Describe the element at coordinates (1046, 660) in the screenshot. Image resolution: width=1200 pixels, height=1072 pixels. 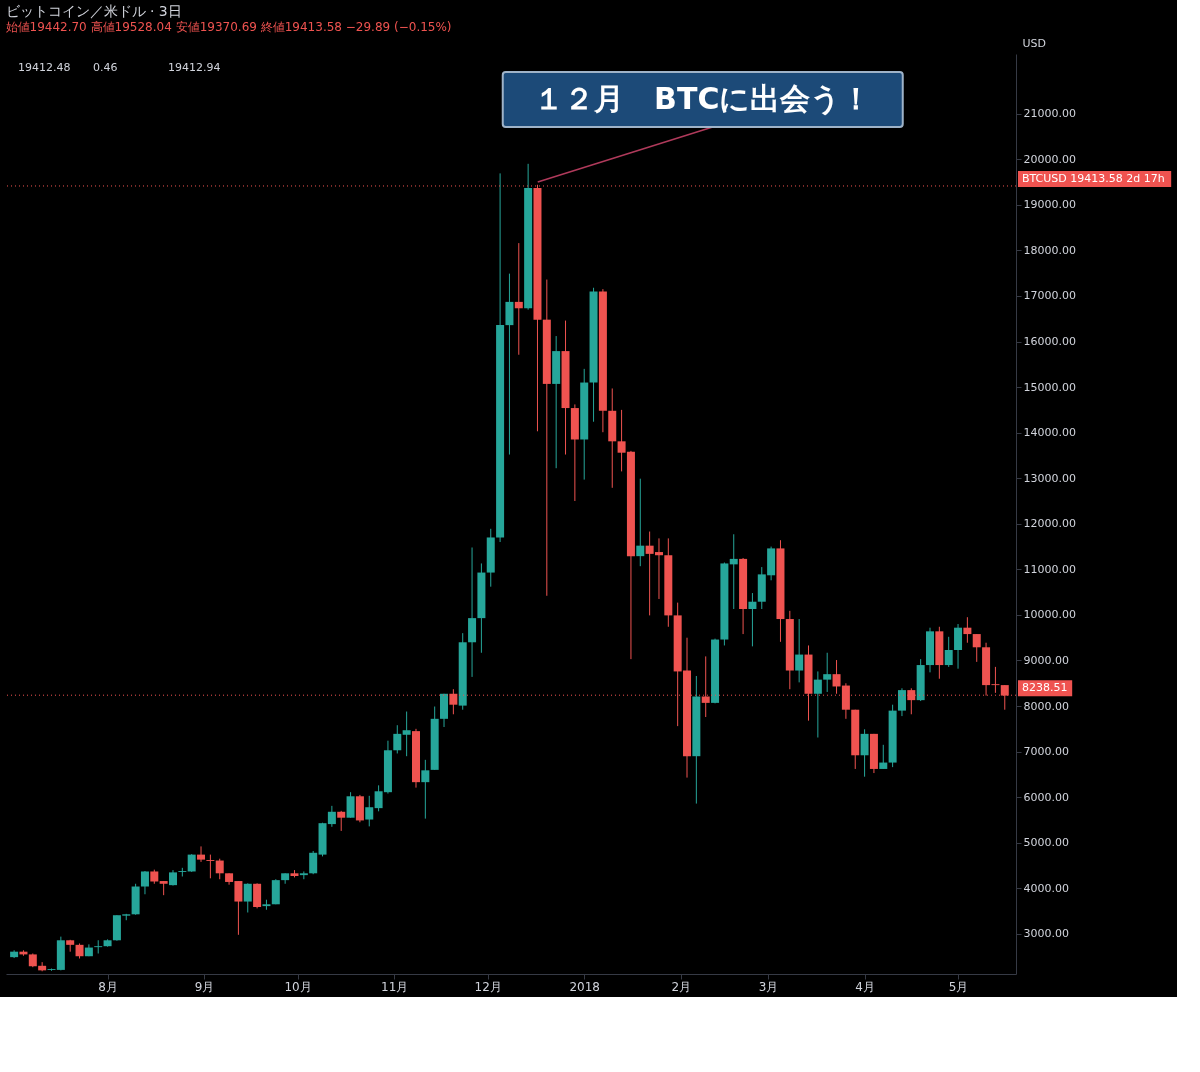
I see `y-tick-label: 9000.00` at that location.